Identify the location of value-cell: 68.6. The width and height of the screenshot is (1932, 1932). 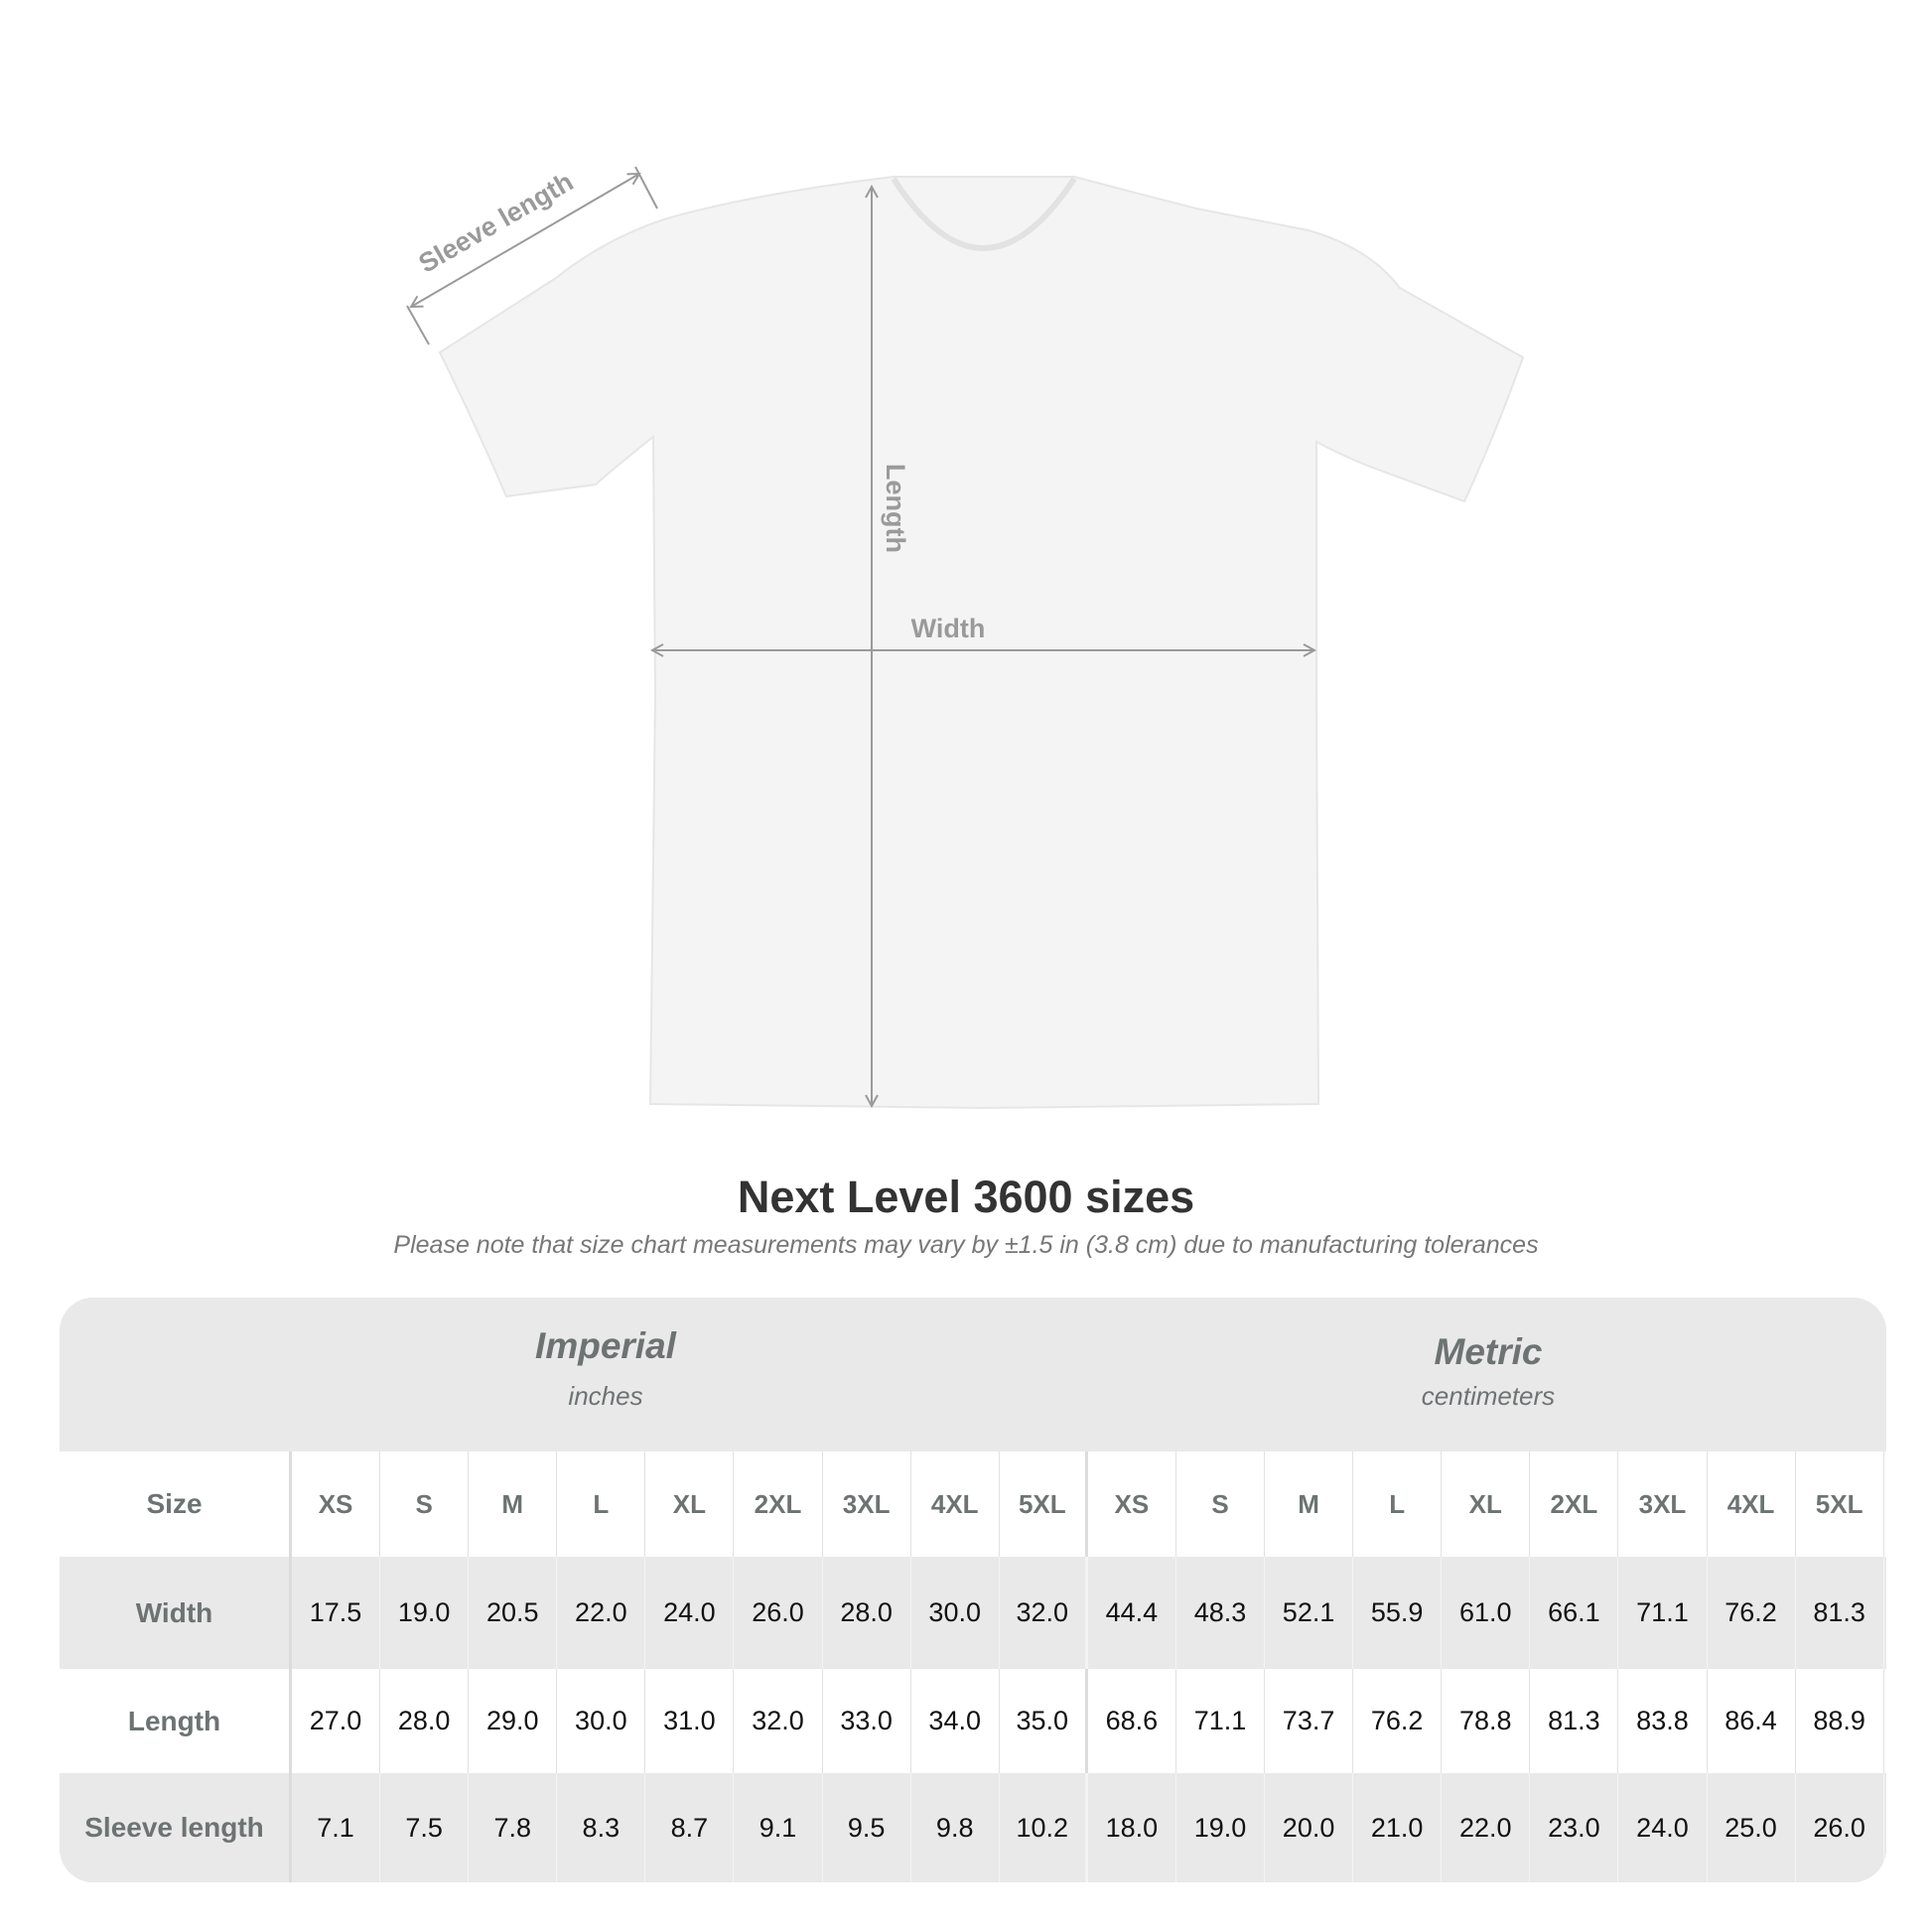
(1132, 1721).